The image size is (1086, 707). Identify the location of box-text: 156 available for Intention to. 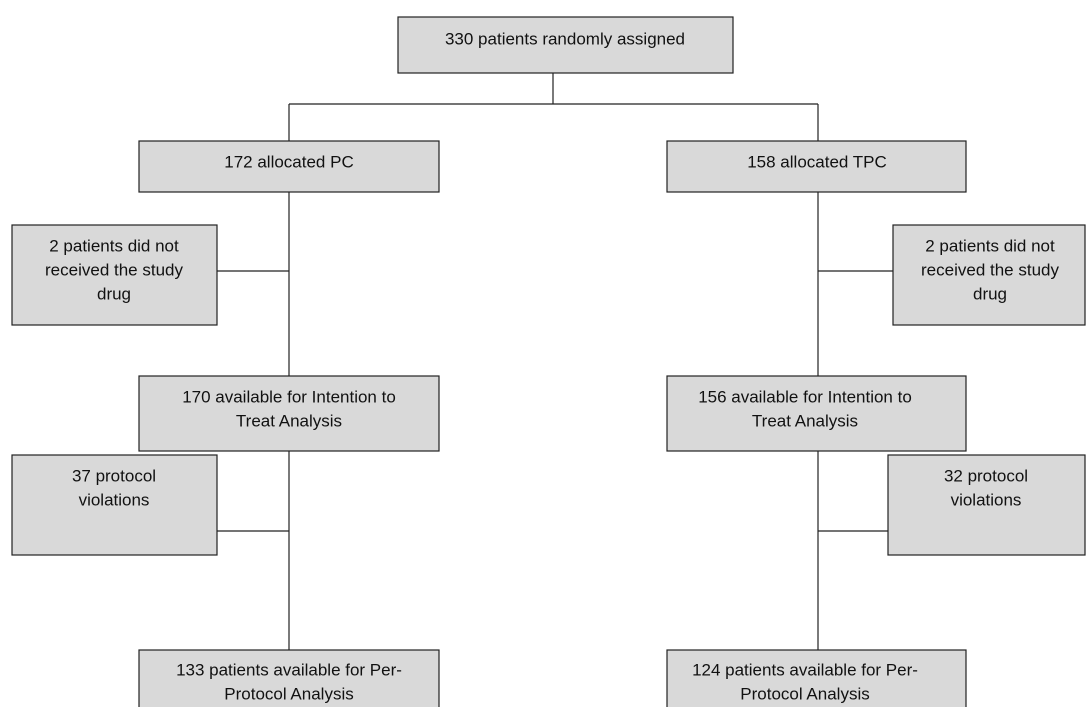
(805, 396).